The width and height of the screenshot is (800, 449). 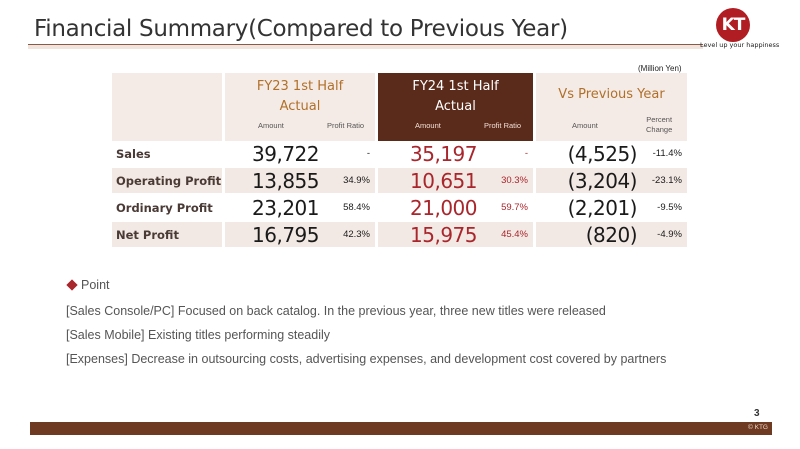 I want to click on fy23-ratio: -, so click(x=349, y=153).